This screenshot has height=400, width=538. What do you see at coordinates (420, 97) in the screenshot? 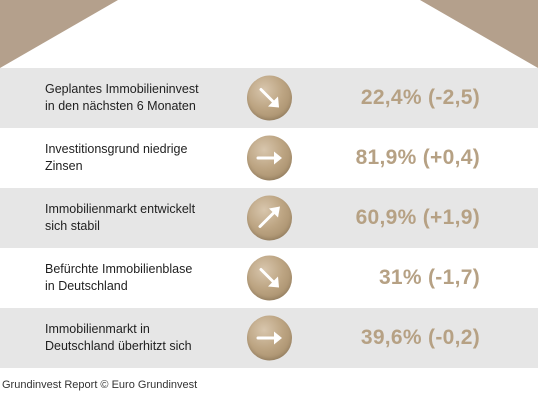
I see `stat-value: 22,4% (-2,5)` at bounding box center [420, 97].